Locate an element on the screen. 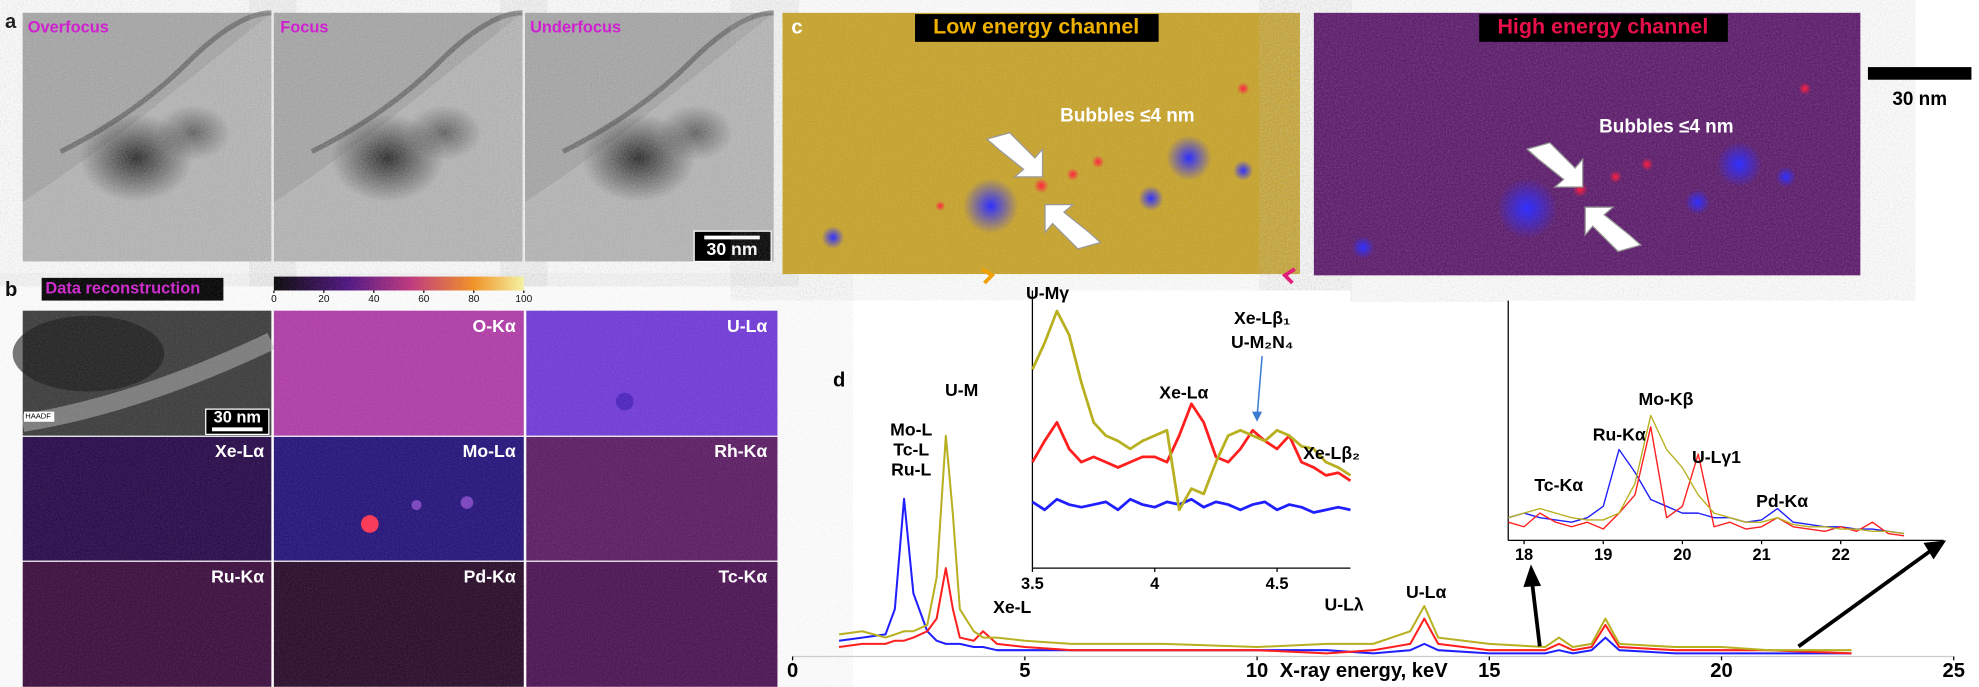  x-axis-label: X-ray energy, keV is located at coordinates (1364, 671).